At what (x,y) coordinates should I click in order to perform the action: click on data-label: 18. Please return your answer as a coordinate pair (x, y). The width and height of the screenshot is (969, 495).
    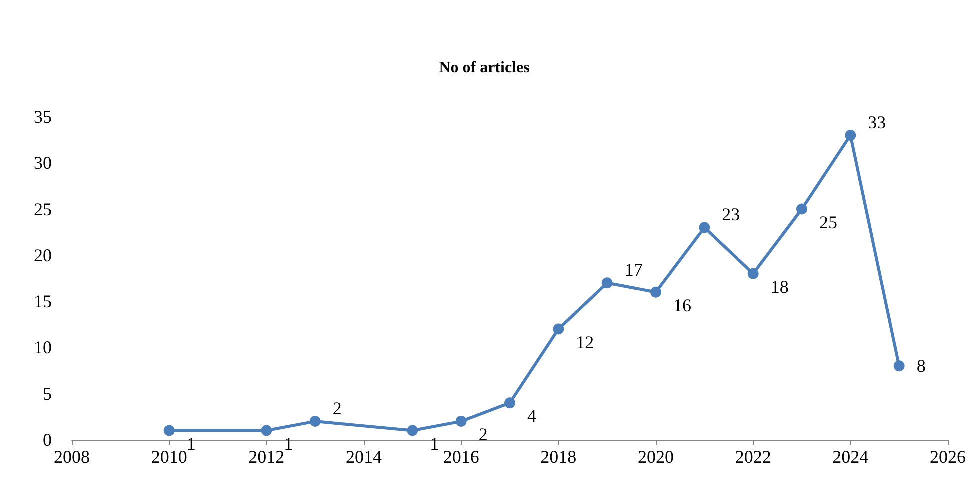
    Looking at the image, I should click on (779, 286).